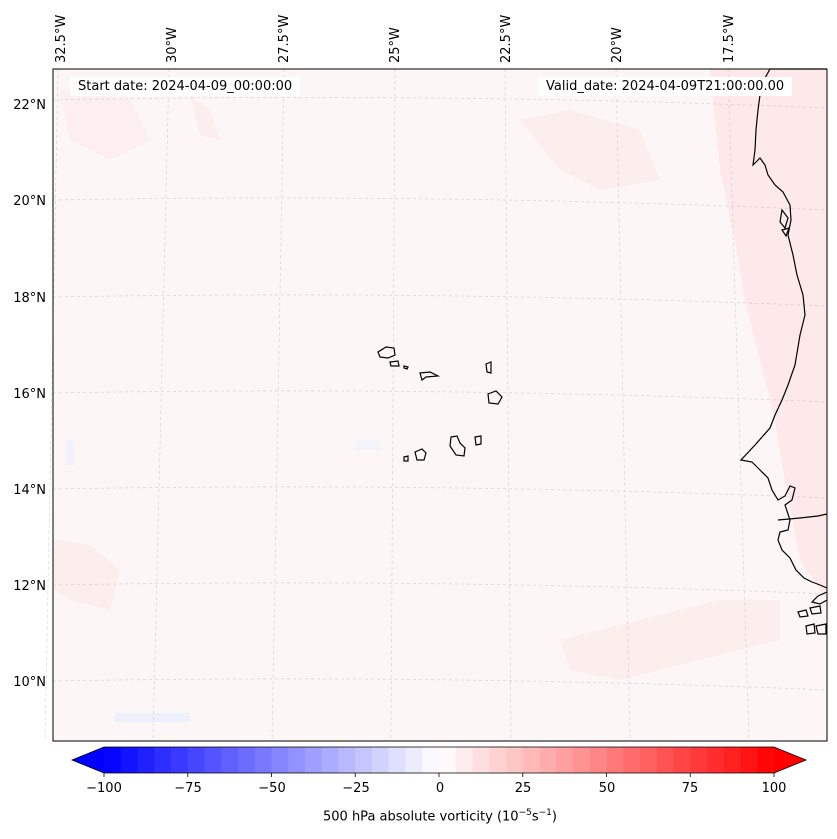  Describe the element at coordinates (506, 38) in the screenshot. I see `lon-label: 22.5°W` at that location.